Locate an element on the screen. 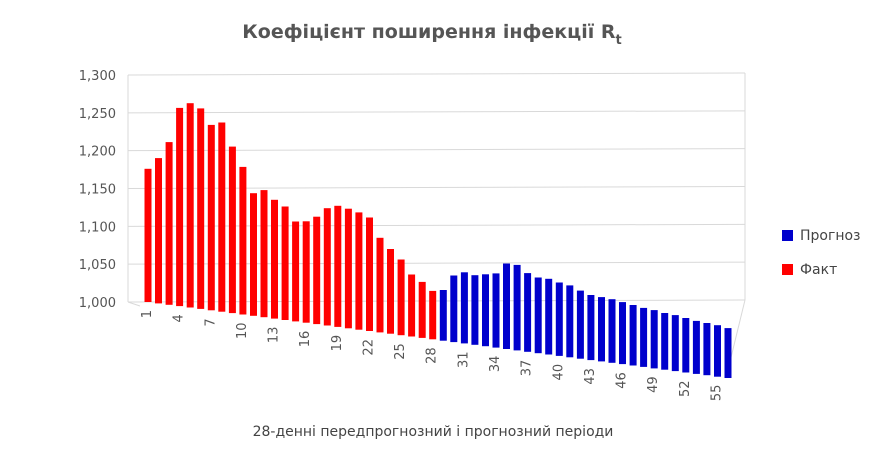 This screenshot has width=879, height=460. x-tick-label: 22 is located at coordinates (368, 347).